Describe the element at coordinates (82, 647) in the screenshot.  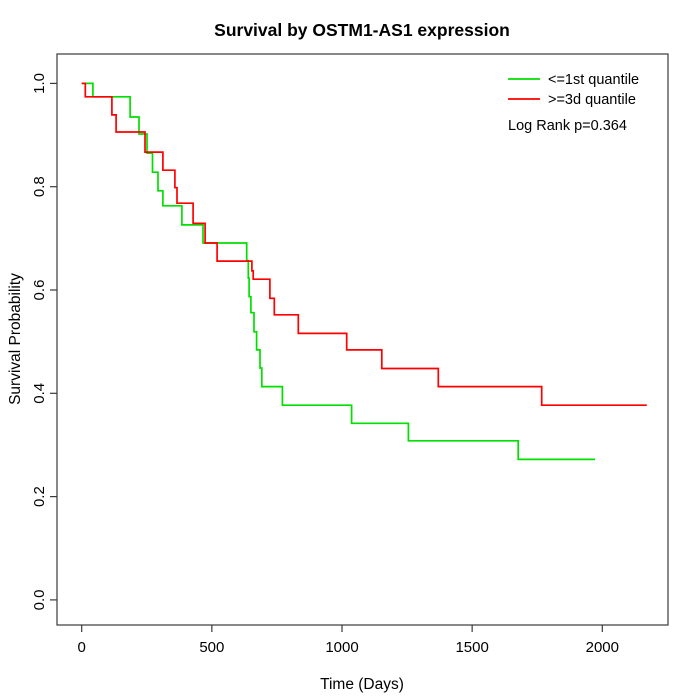
I see `x-tick-label: 0` at that location.